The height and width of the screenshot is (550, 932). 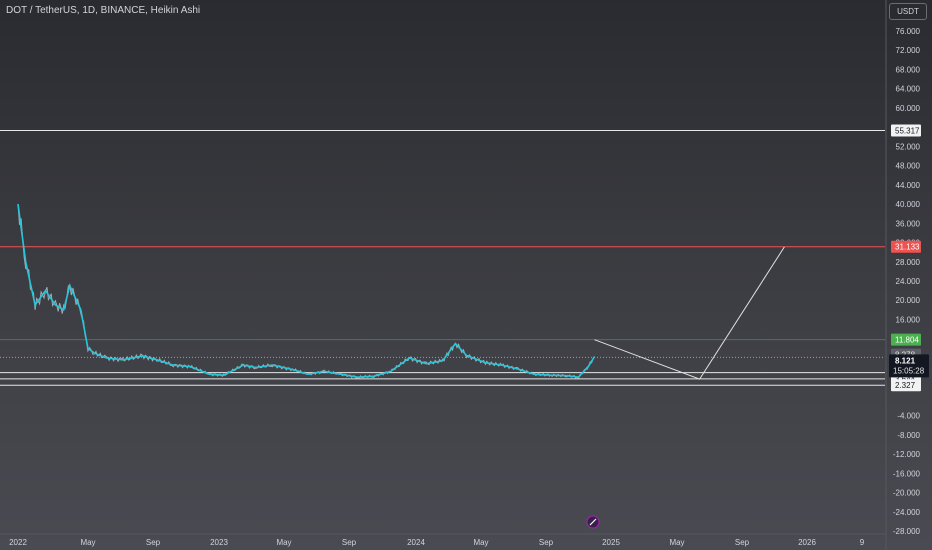 What do you see at coordinates (153, 542) in the screenshot?
I see `x-tick-label-2: Sep` at bounding box center [153, 542].